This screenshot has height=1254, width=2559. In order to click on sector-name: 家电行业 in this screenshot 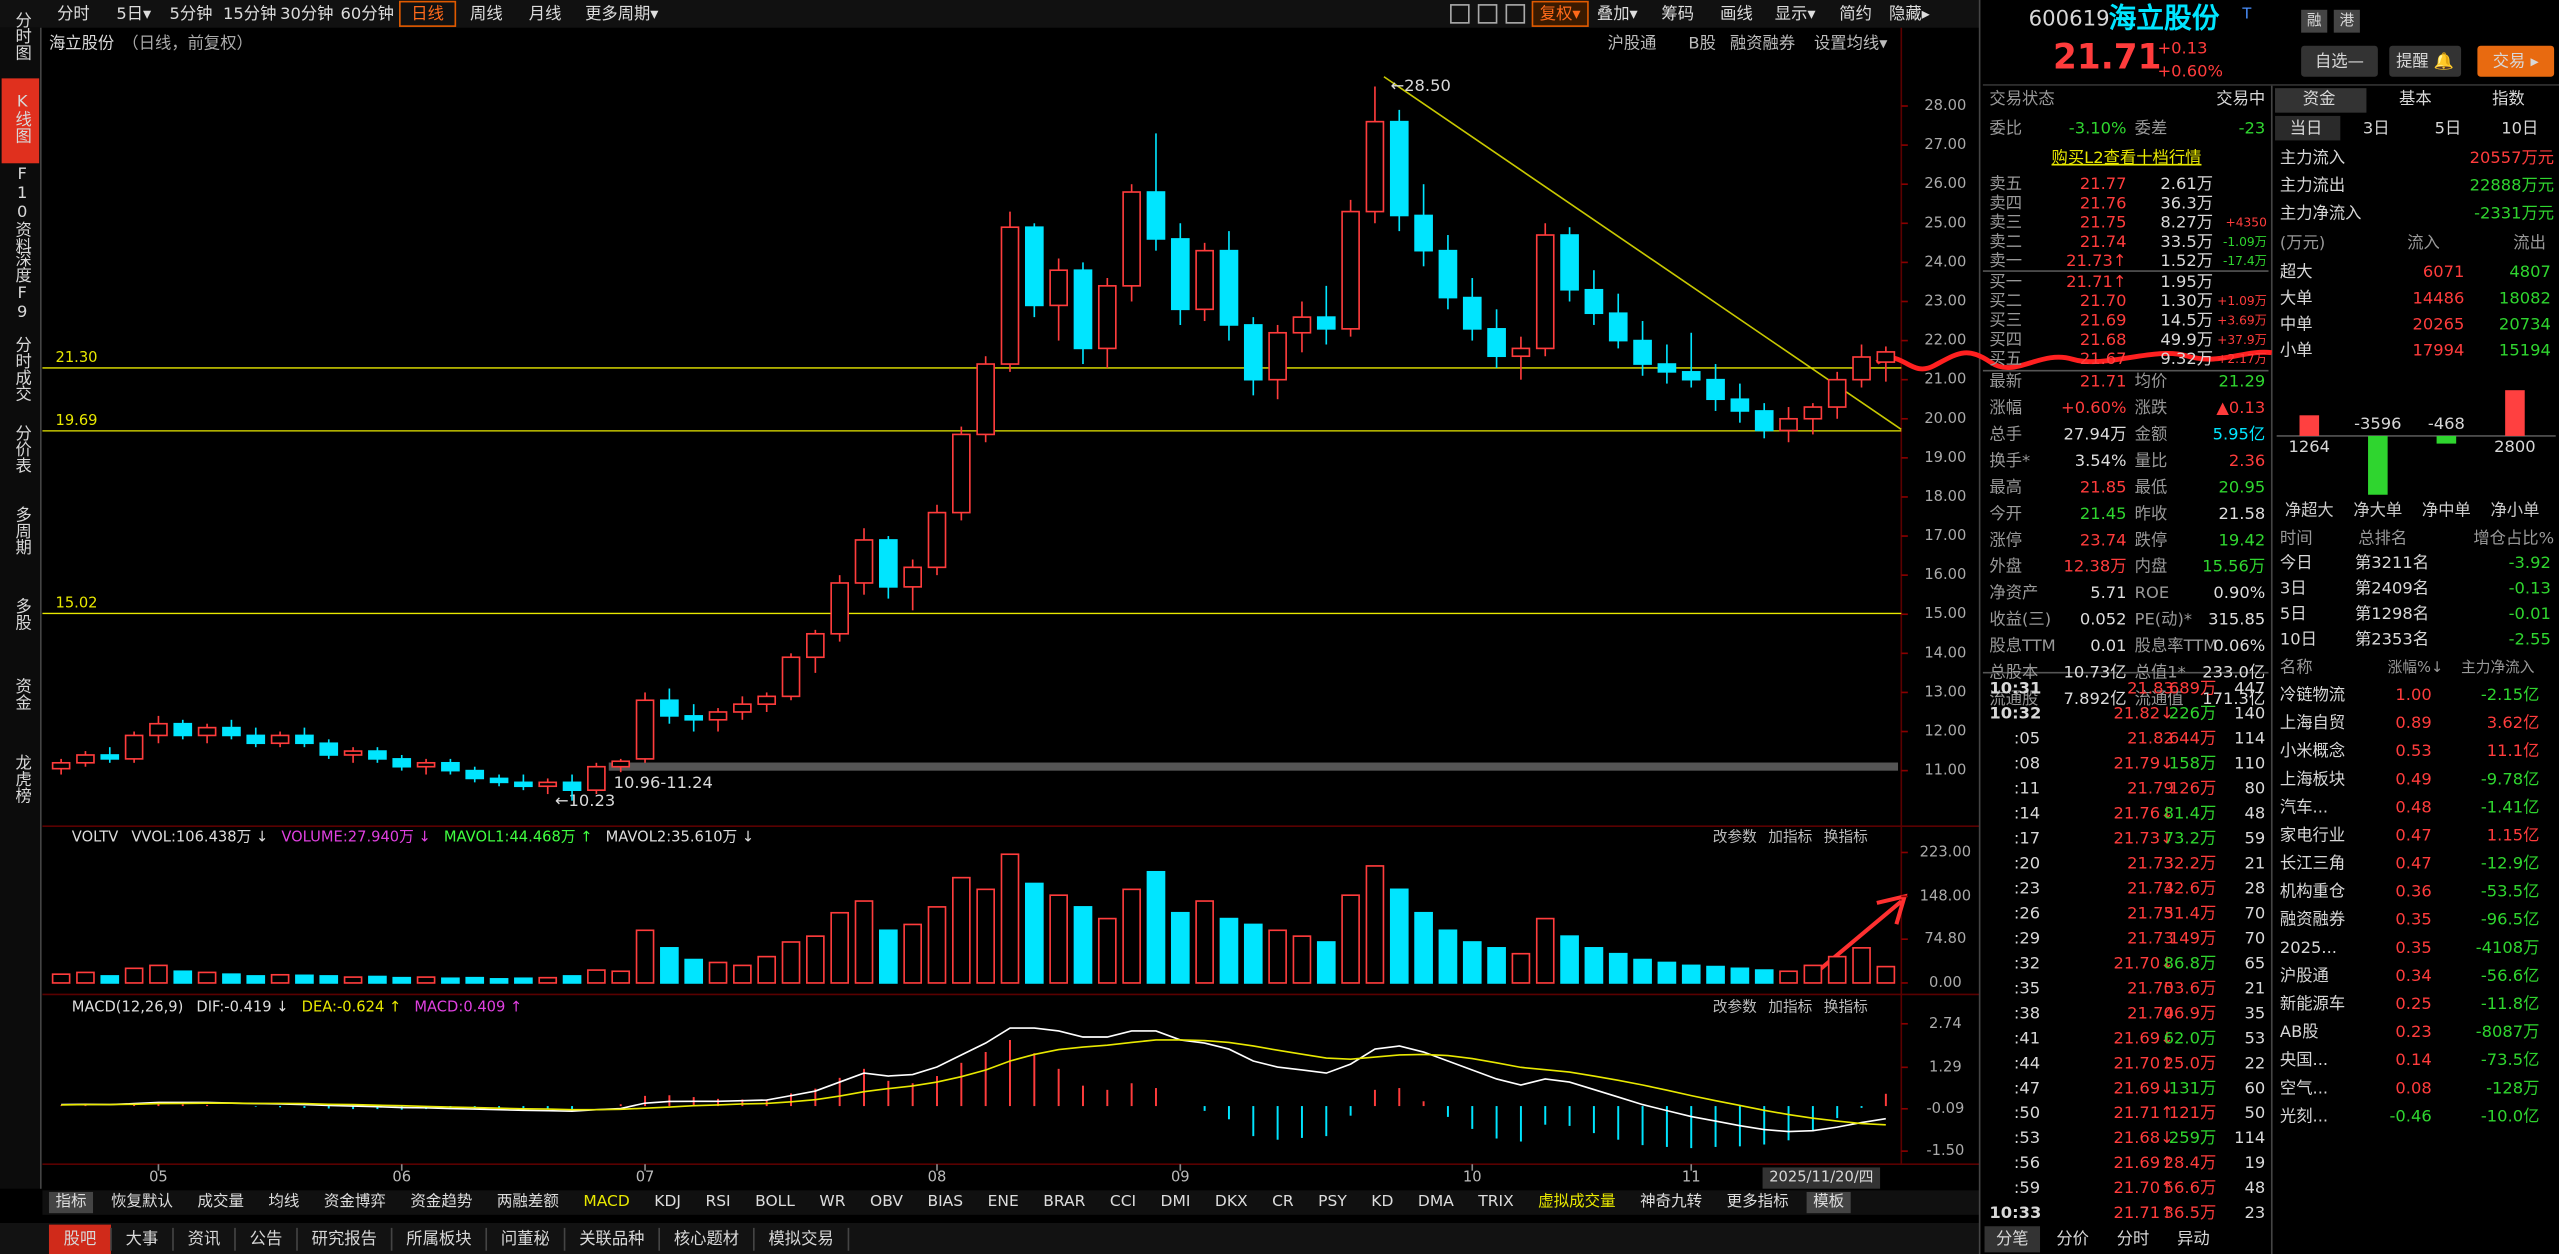, I will do `click(2312, 834)`.